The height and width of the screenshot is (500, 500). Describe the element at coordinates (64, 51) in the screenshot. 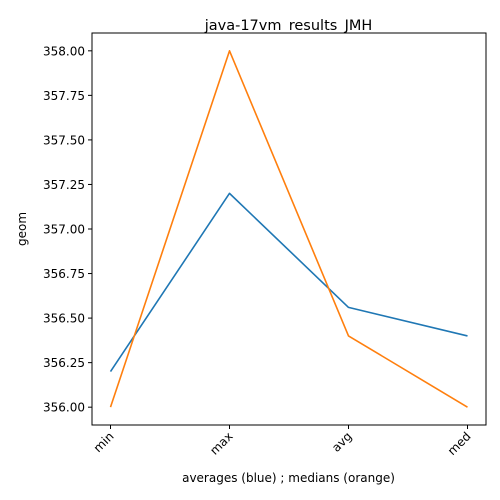

I see `y-tick-label: 358.00` at that location.